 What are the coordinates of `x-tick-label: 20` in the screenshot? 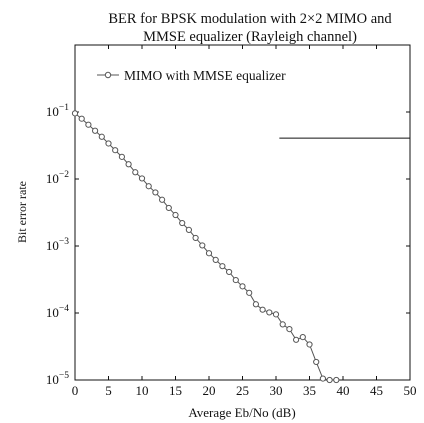 It's located at (209, 390).